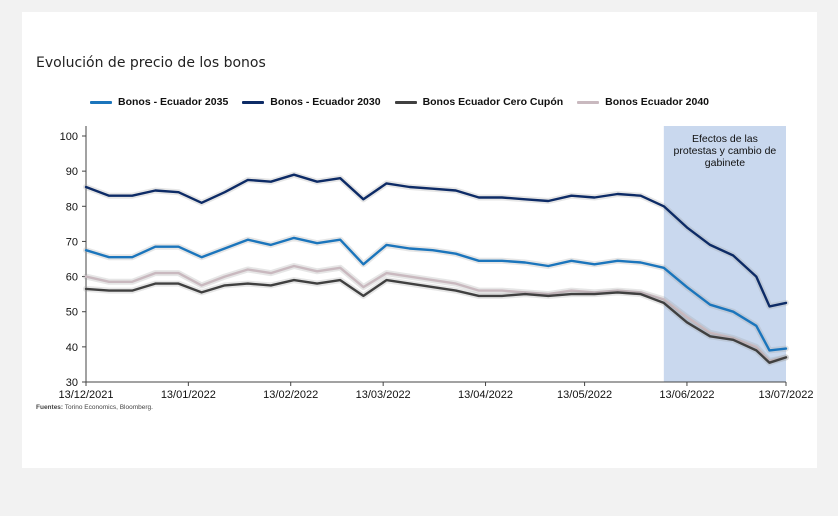 This screenshot has height=516, width=838. I want to click on y-tick-label: 40, so click(72, 348).